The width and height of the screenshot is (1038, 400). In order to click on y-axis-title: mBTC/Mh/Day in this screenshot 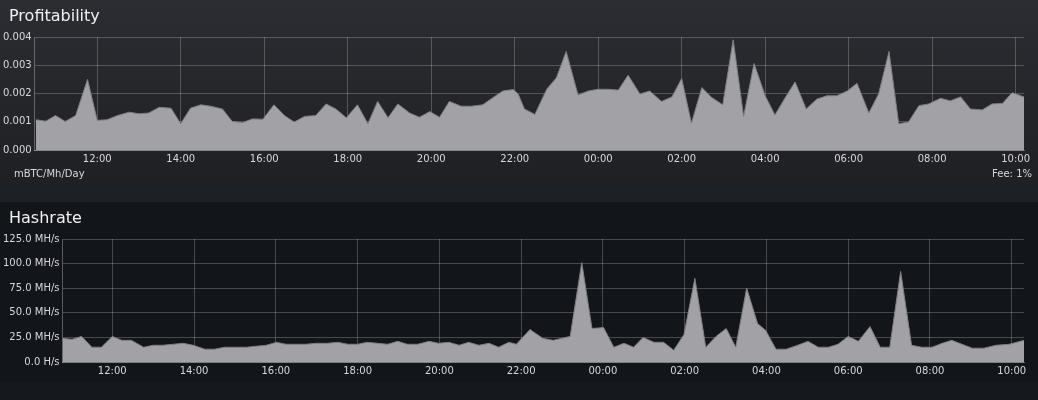, I will do `click(49, 174)`.